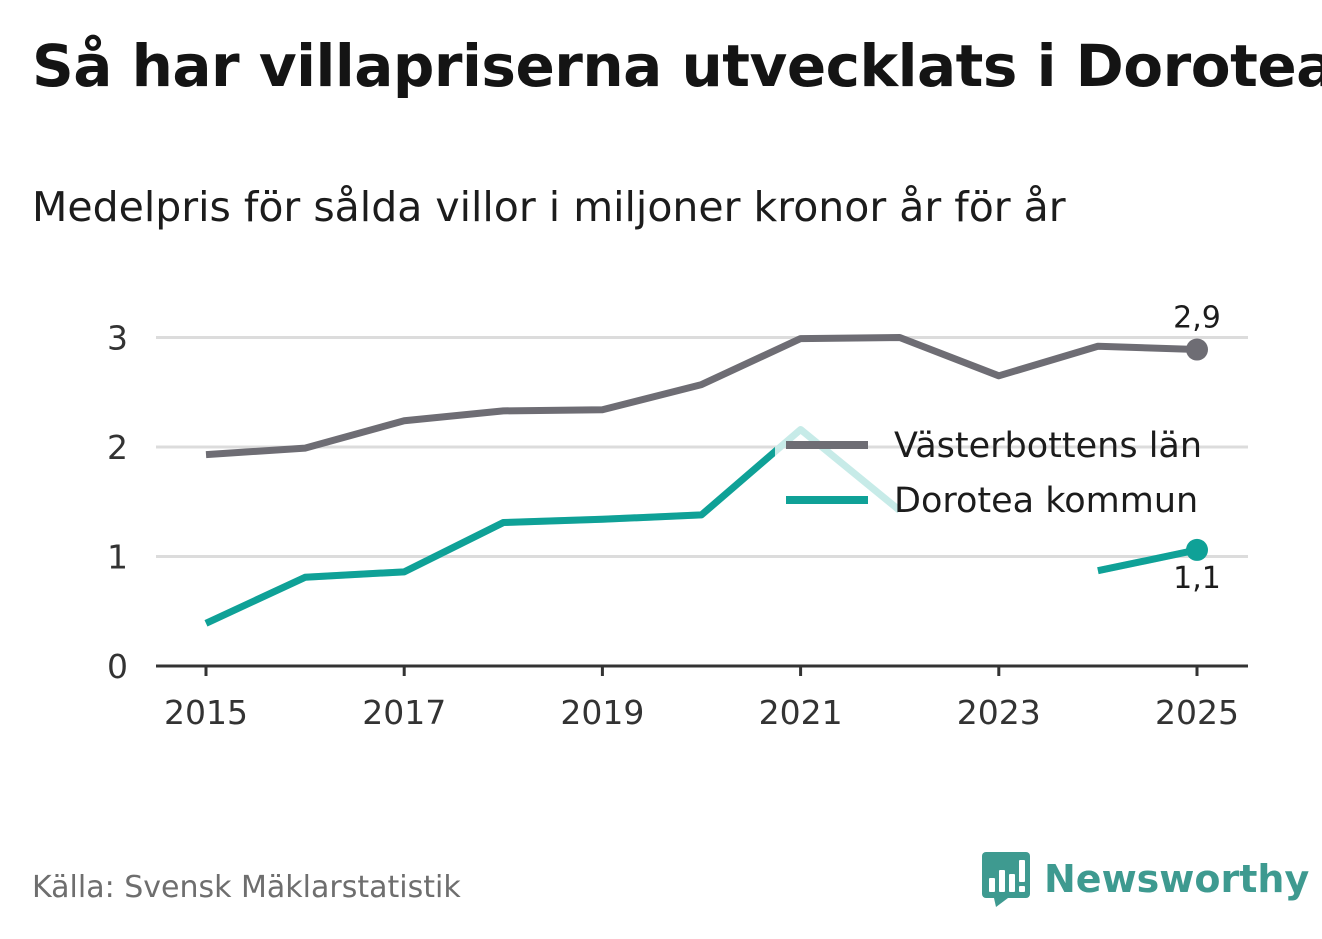 Image resolution: width=1322 pixels, height=939 pixels. Describe the element at coordinates (994, 473) in the screenshot. I see `legend: Västerbottens län Dorotea kommun` at that location.